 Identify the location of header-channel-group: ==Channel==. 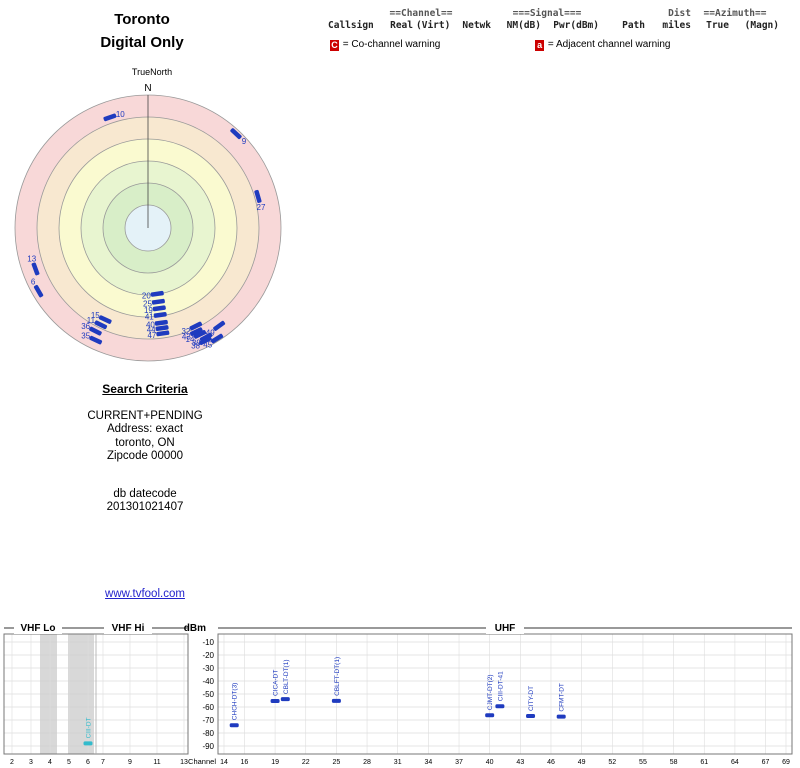
(421, 13).